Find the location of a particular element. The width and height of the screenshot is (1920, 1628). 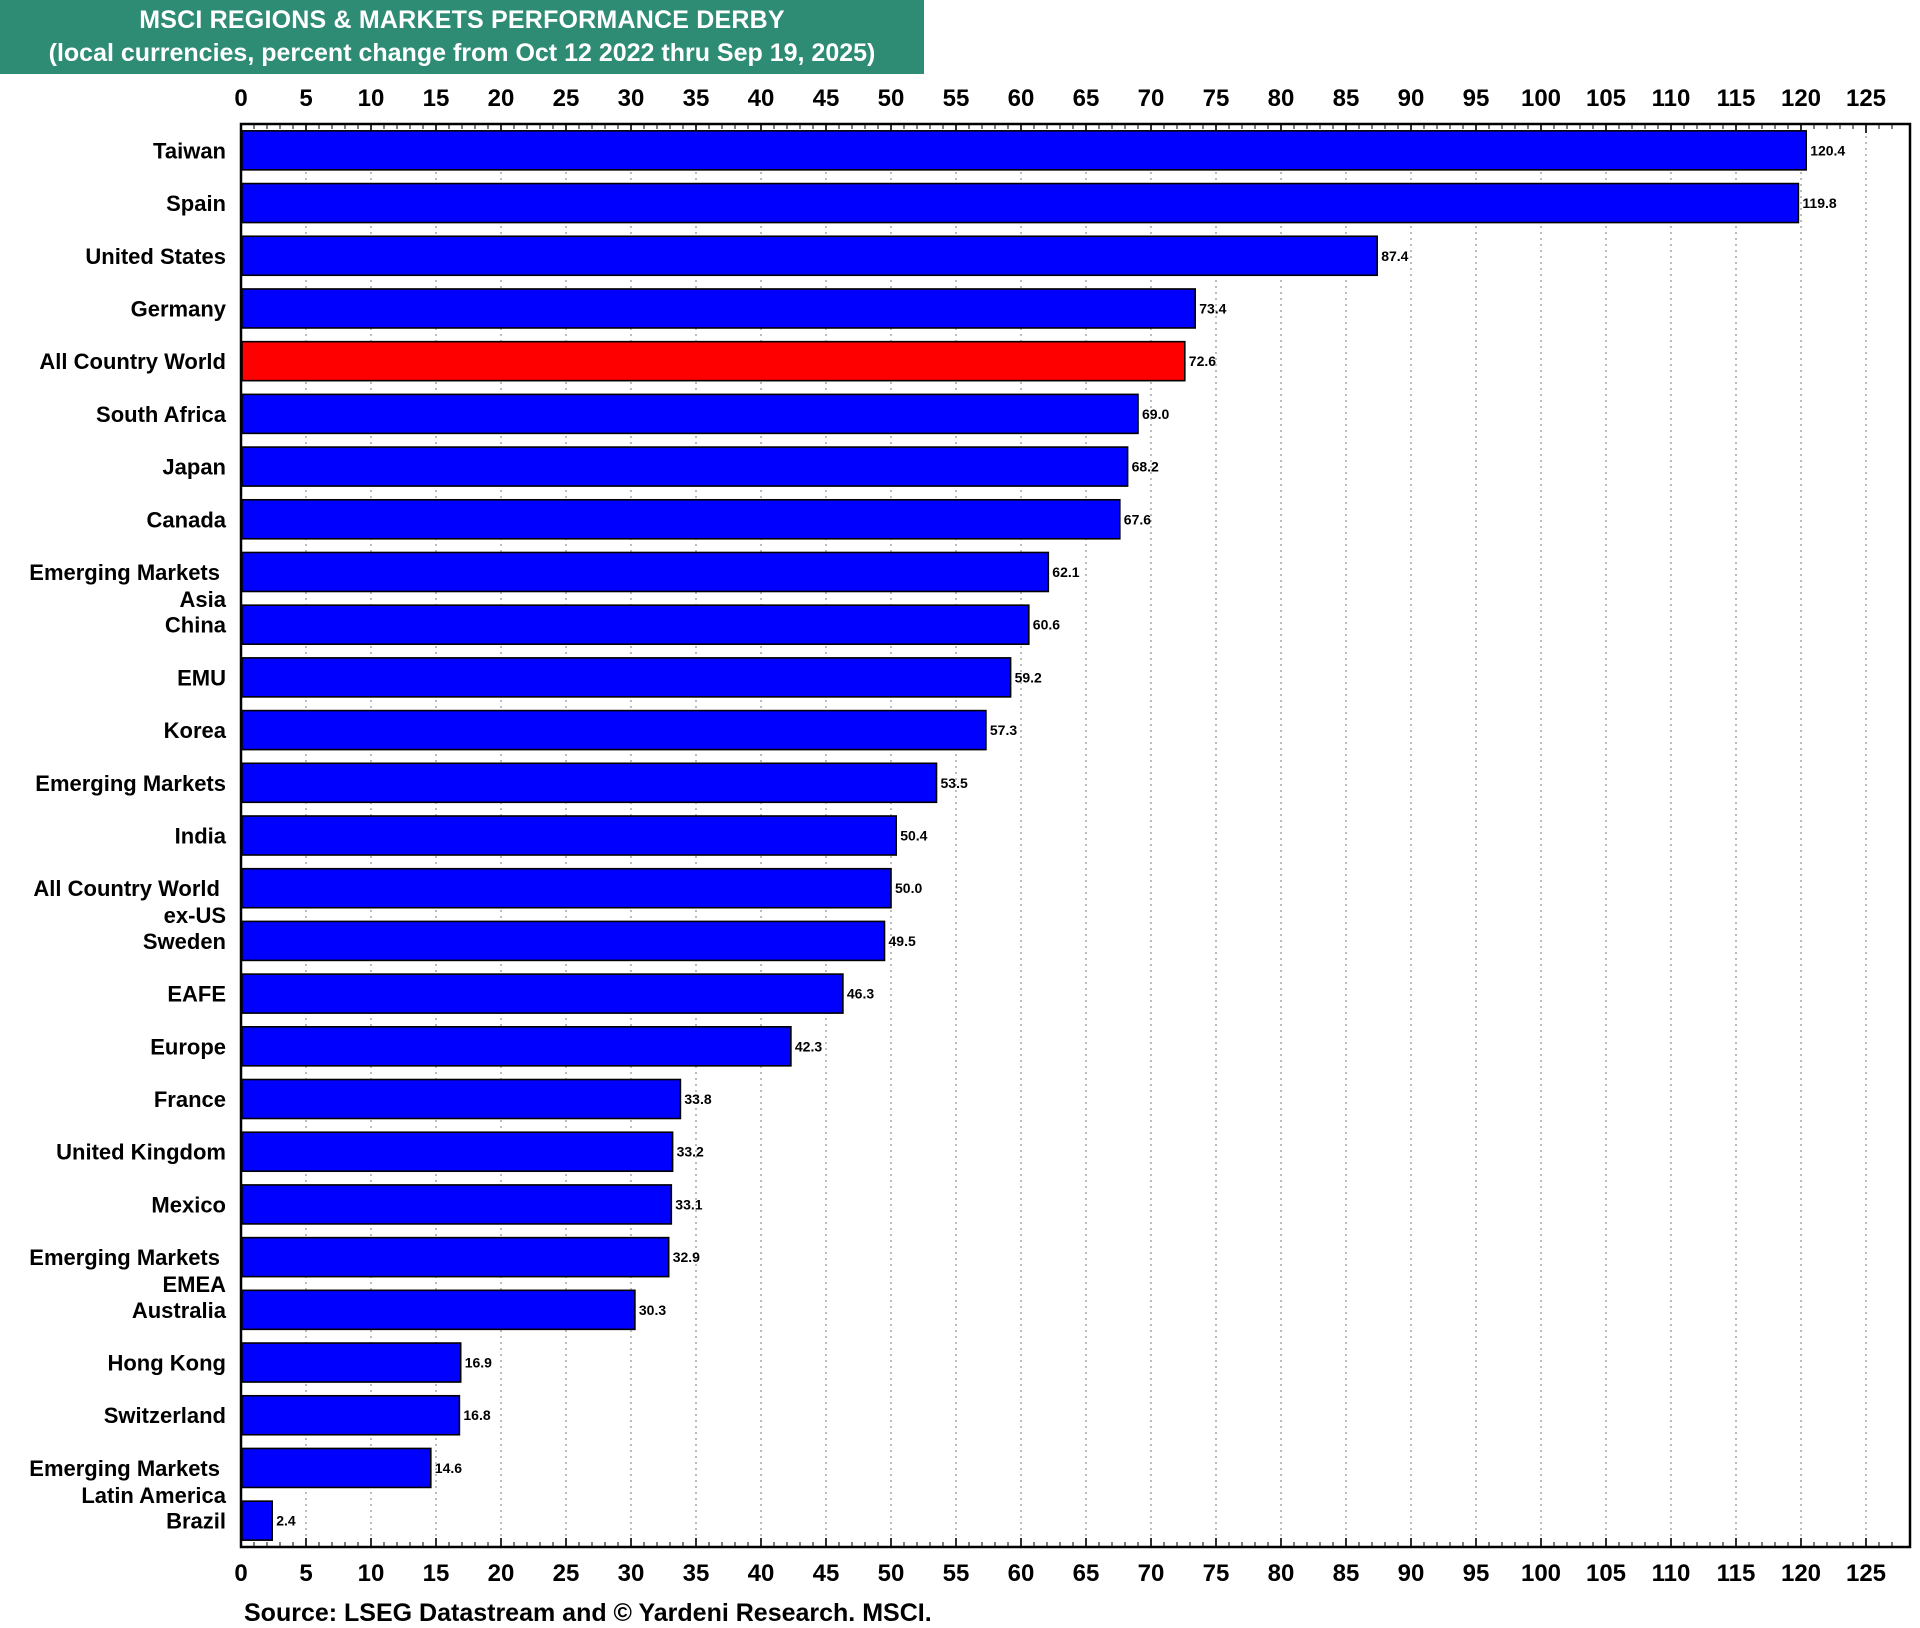

x-tick-label-top: 95 is located at coordinates (1476, 98).